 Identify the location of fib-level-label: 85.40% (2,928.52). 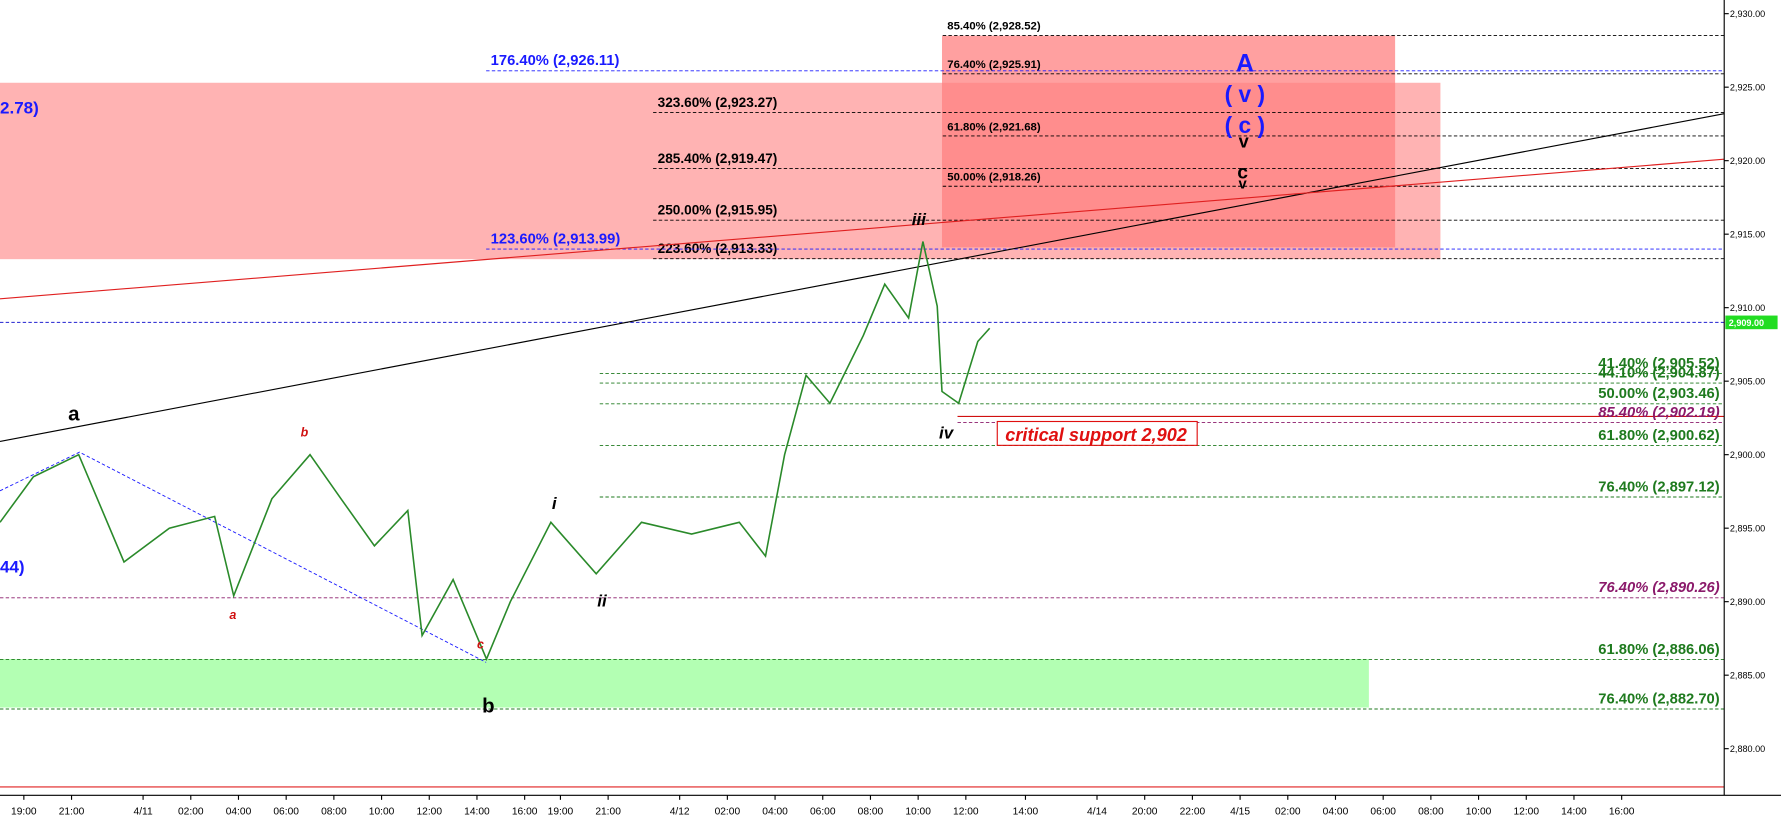
(994, 27).